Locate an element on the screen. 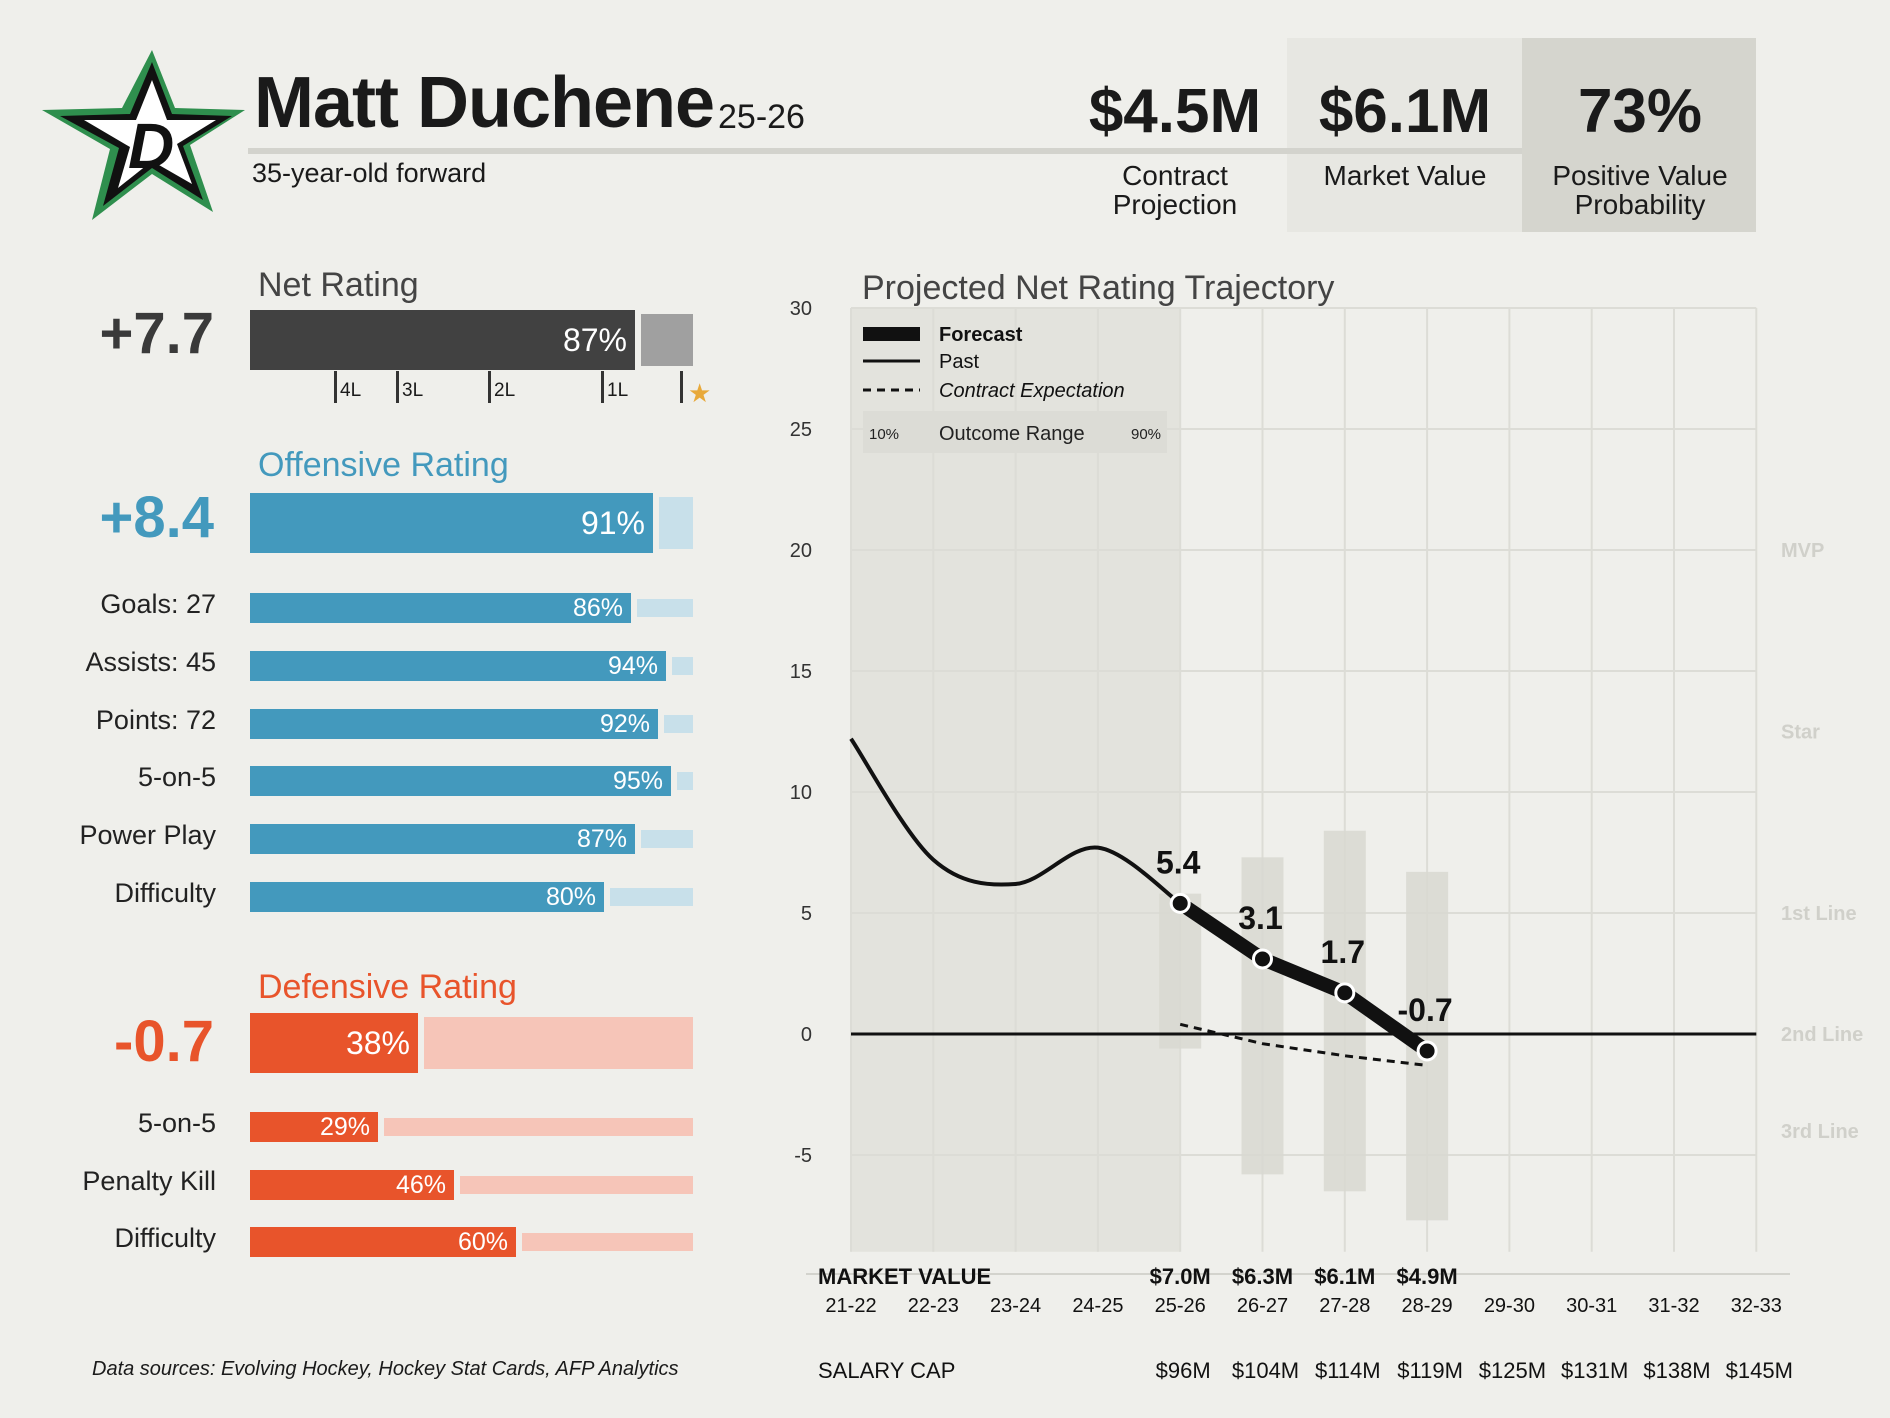 This screenshot has height=1418, width=1890. legend-range-swatch is located at coordinates (1015, 432).